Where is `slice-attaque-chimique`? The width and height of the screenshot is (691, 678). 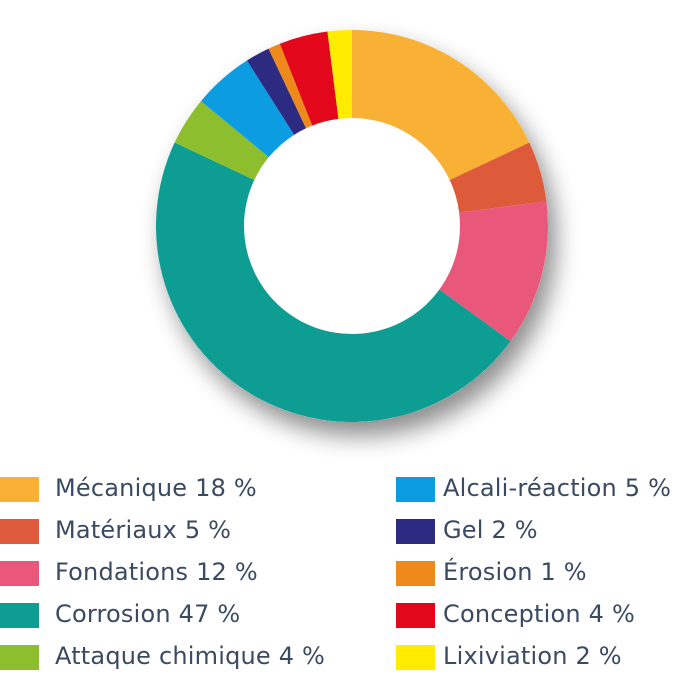 slice-attaque-chimique is located at coordinates (221, 141).